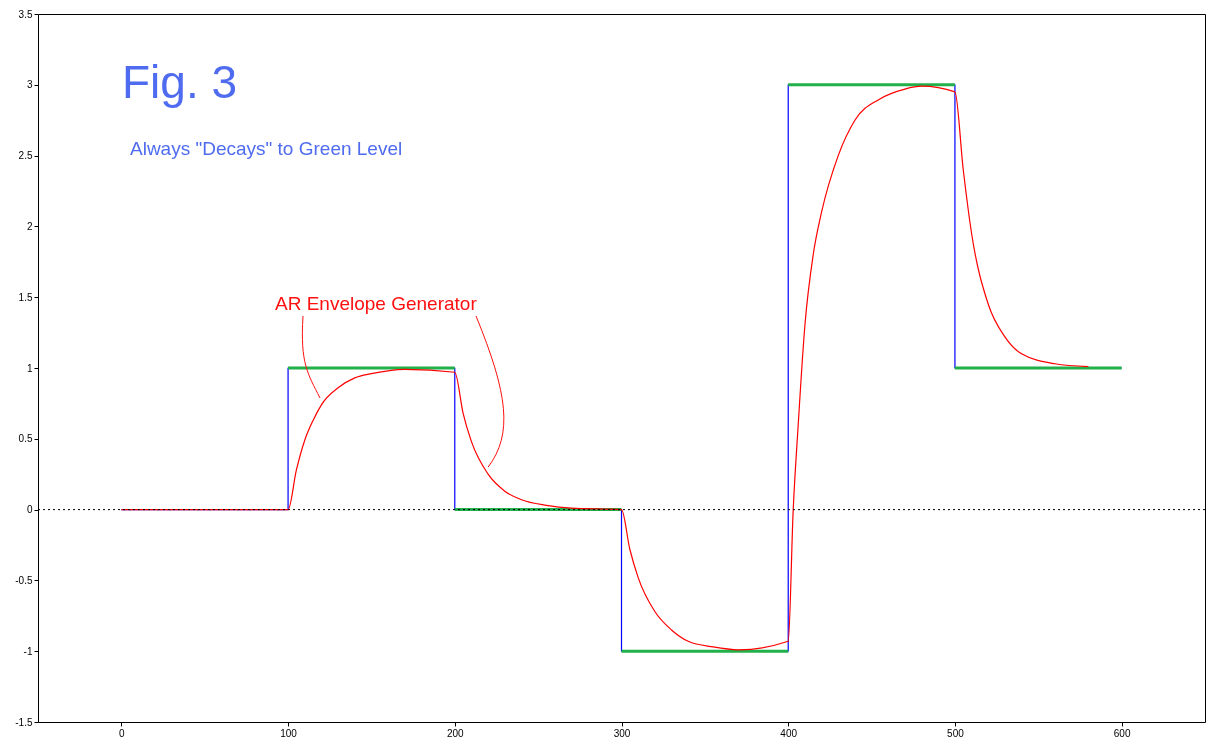 The height and width of the screenshot is (743, 1209). I want to click on x-tick-label: 100, so click(289, 733).